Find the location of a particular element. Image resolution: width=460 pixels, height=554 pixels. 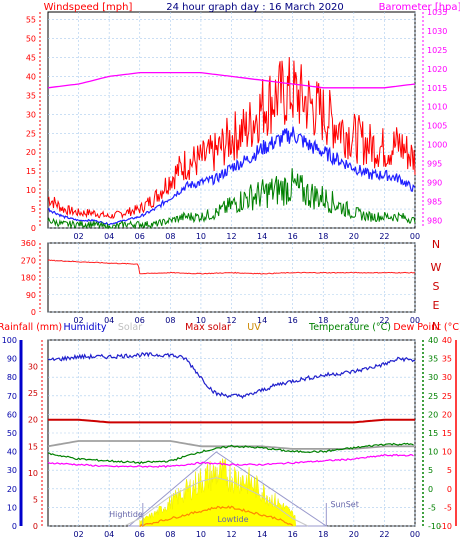

barometer-y-tick-label: 995 is located at coordinates (434, 164).